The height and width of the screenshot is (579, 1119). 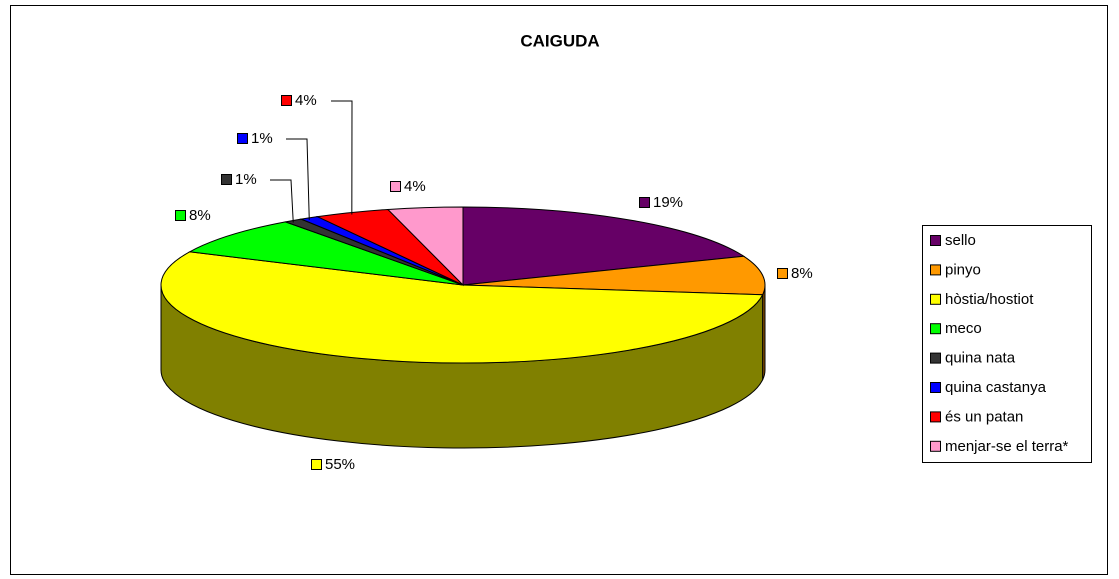 I want to click on chart-title: CAIGUDA, so click(x=559, y=40).